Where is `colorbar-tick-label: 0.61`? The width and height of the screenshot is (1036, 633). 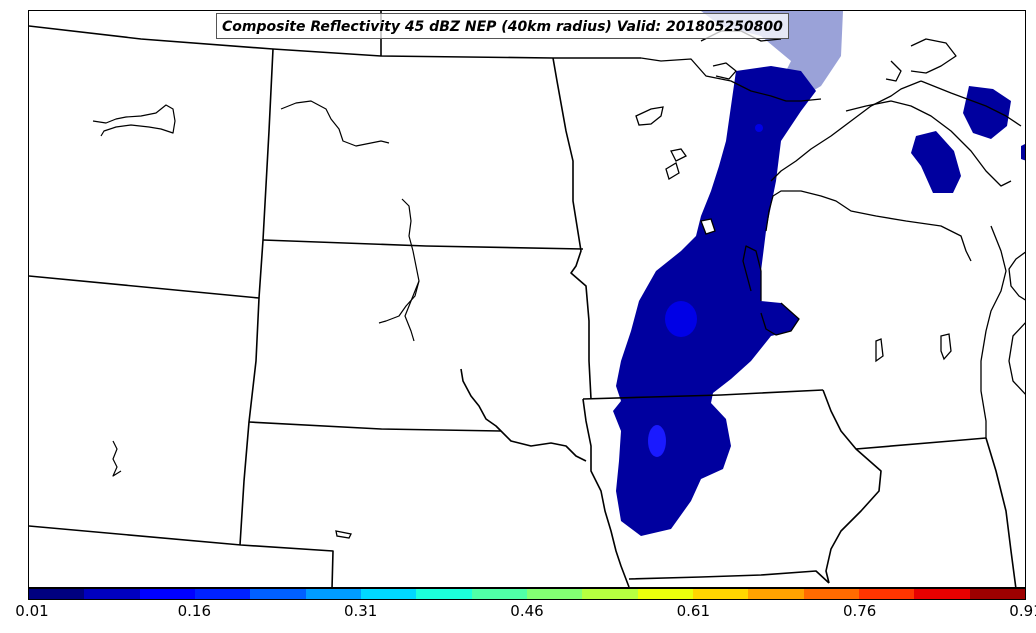 colorbar-tick-label: 0.61 is located at coordinates (693, 611).